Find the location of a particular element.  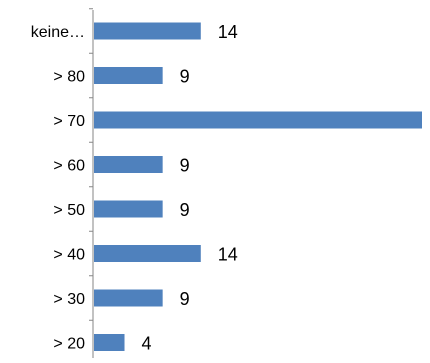

category-label: > 40 is located at coordinates (69, 255).